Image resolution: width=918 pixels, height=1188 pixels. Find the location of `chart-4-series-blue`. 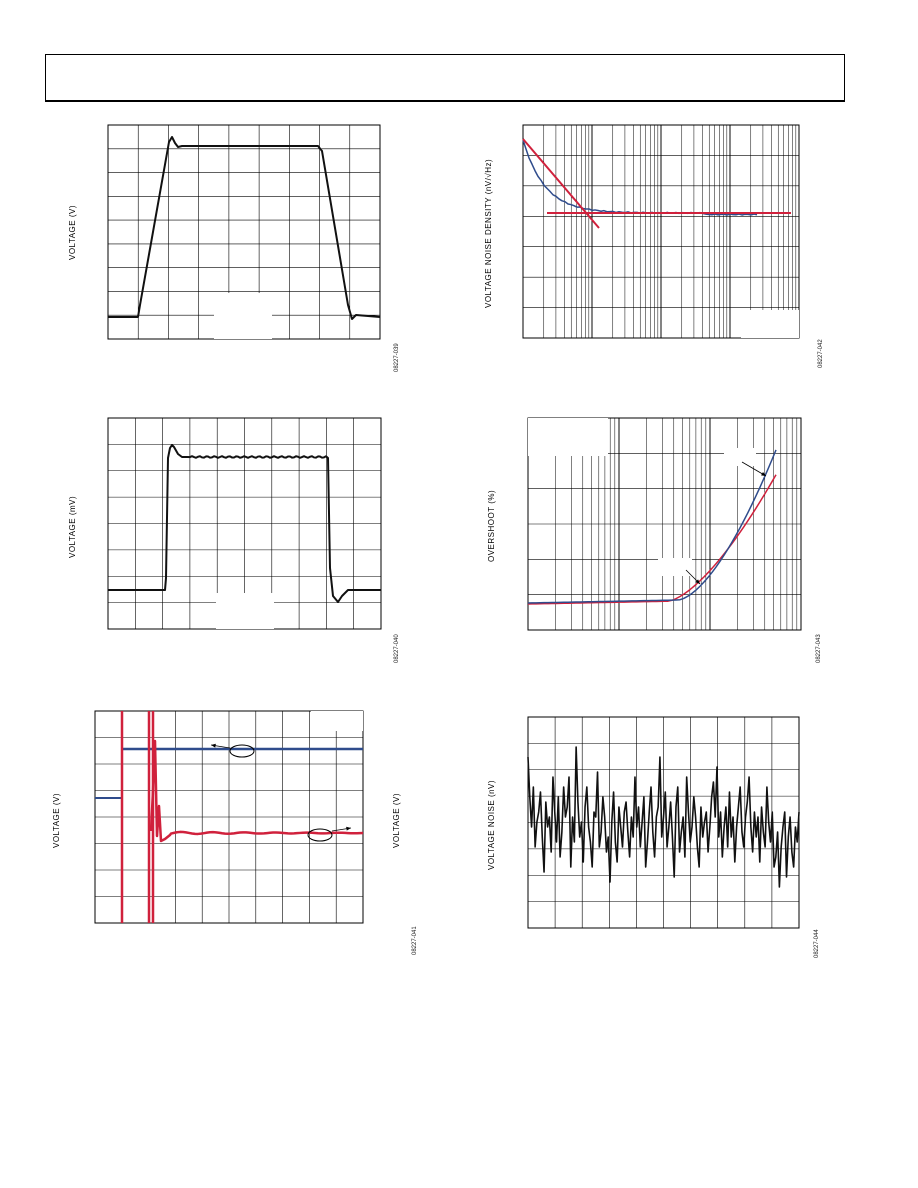

chart-4-series-blue is located at coordinates (652, 526).